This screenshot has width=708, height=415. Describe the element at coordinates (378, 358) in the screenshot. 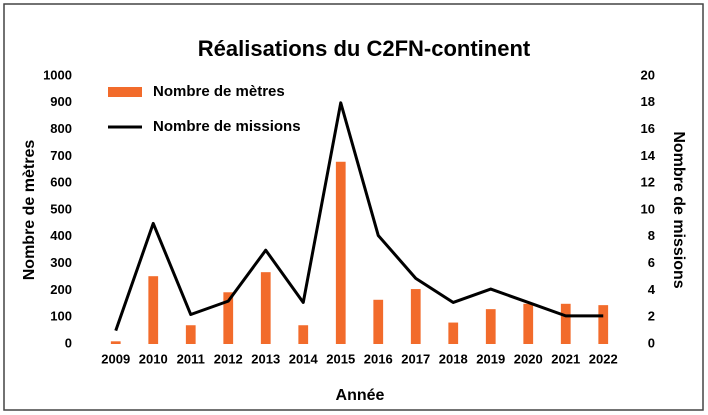

I see `x-tick-label: 2016` at that location.